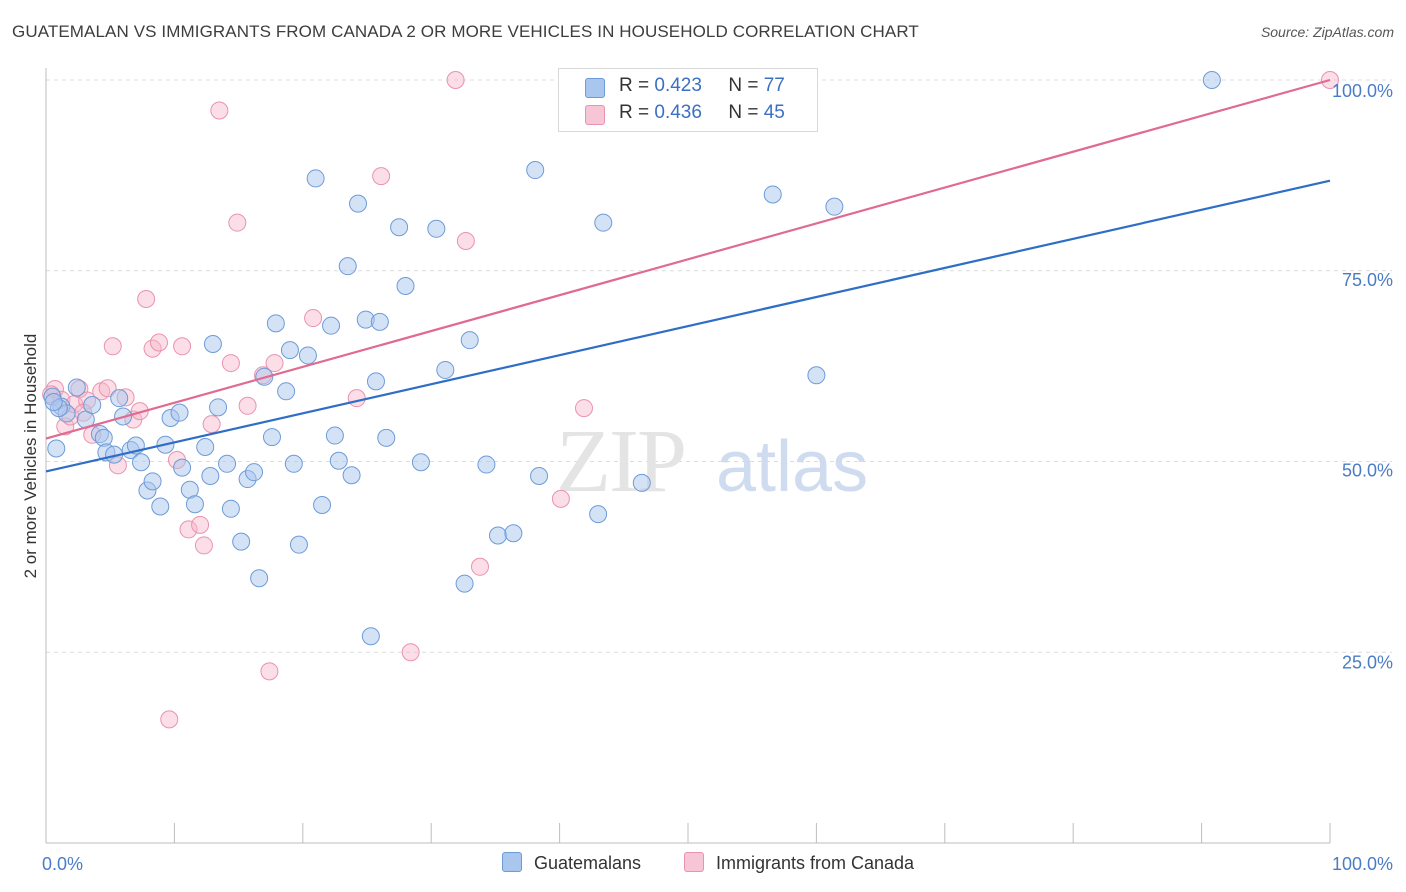  Describe the element at coordinates (815, 863) in the screenshot. I see `legend-label: Immigrants from Canada` at that location.